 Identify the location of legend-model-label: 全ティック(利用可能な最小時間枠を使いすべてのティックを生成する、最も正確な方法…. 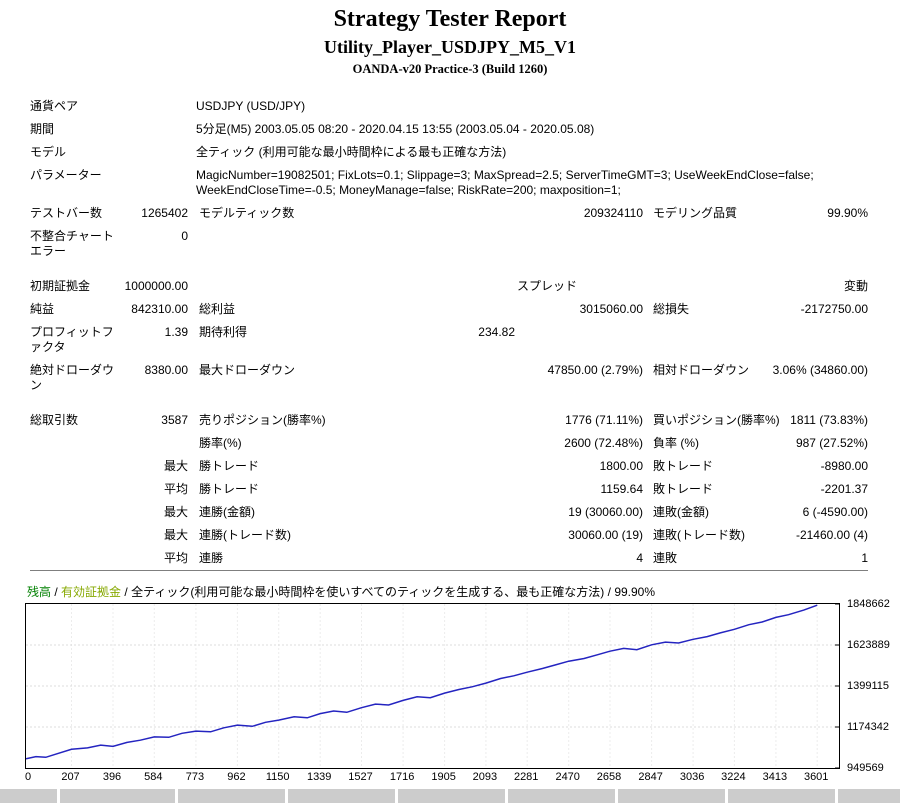
(368, 592).